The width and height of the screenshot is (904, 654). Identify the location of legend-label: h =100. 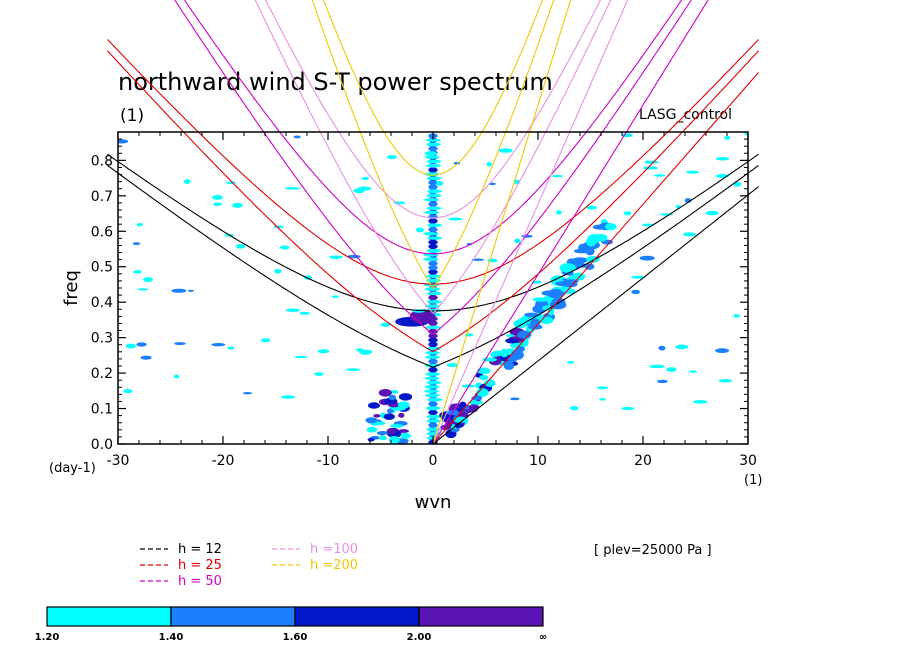
(334, 549).